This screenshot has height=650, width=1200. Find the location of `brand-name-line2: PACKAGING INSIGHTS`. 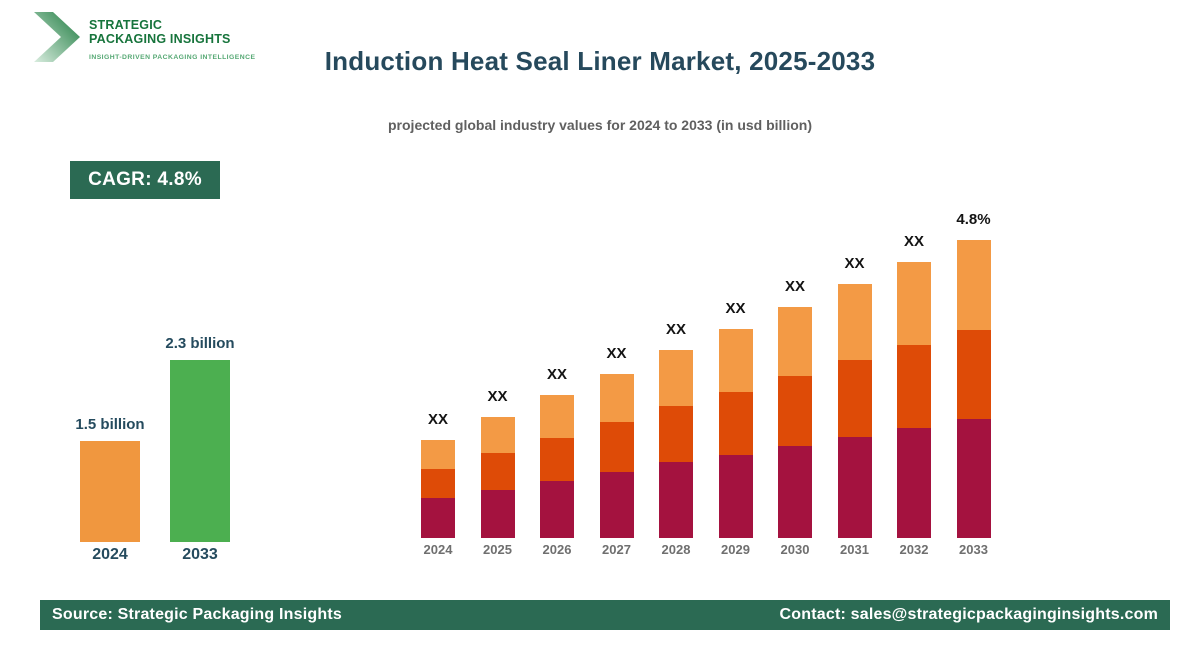

brand-name-line2: PACKAGING INSIGHTS is located at coordinates (160, 39).